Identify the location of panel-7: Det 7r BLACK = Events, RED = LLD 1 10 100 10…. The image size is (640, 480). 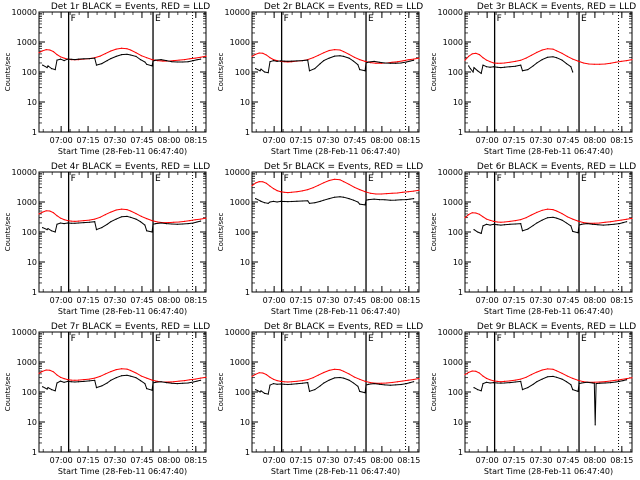
(107, 399).